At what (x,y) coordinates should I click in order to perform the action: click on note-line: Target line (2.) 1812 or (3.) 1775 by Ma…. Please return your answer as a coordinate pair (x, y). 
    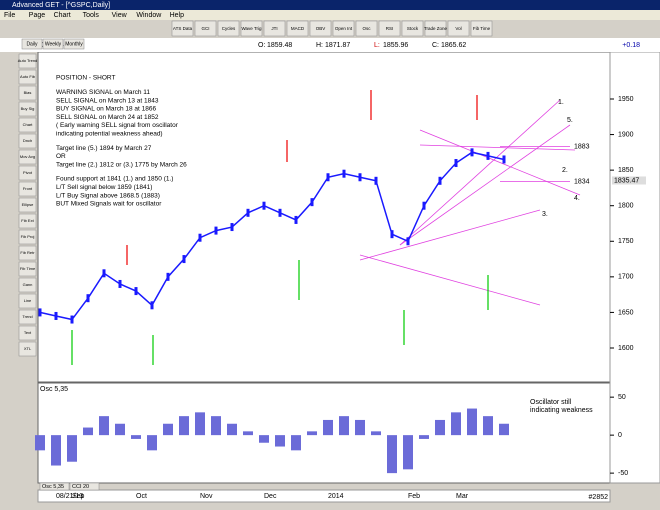
    Looking at the image, I should click on (121, 164).